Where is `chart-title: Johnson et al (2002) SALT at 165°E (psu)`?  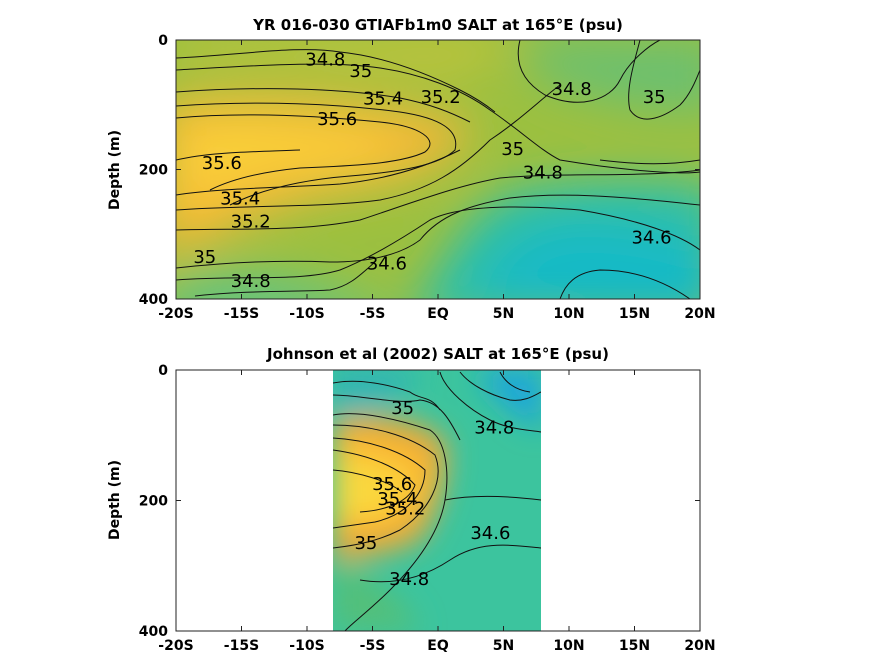
chart-title: Johnson et al (2002) SALT at 165°E (psu) is located at coordinates (437, 354).